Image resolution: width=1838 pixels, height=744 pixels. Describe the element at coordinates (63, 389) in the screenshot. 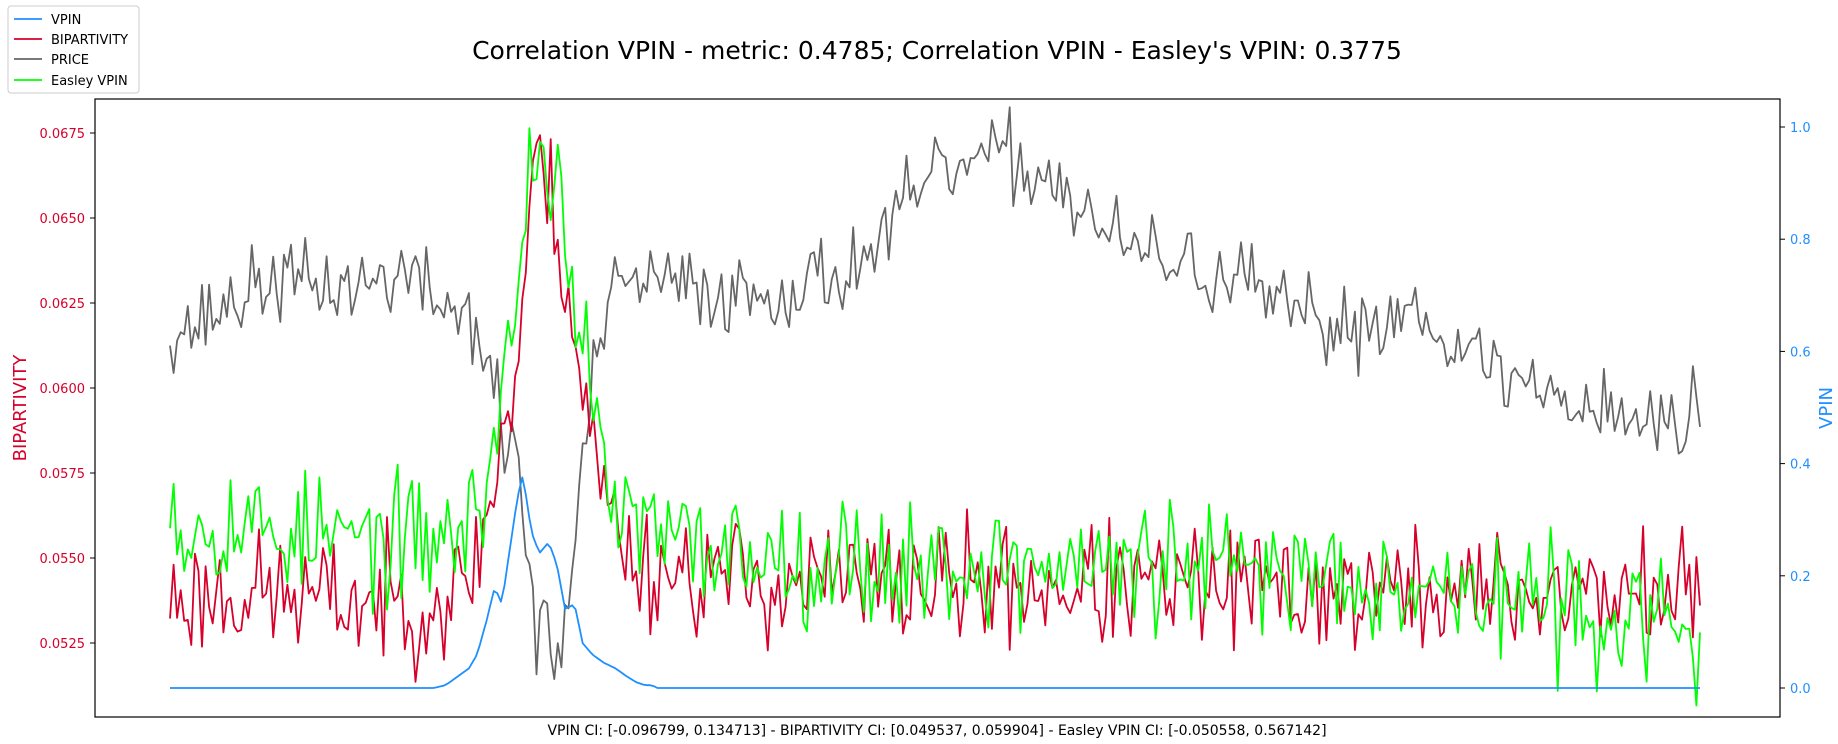

I see `left-tick-label: 0.0600` at that location.